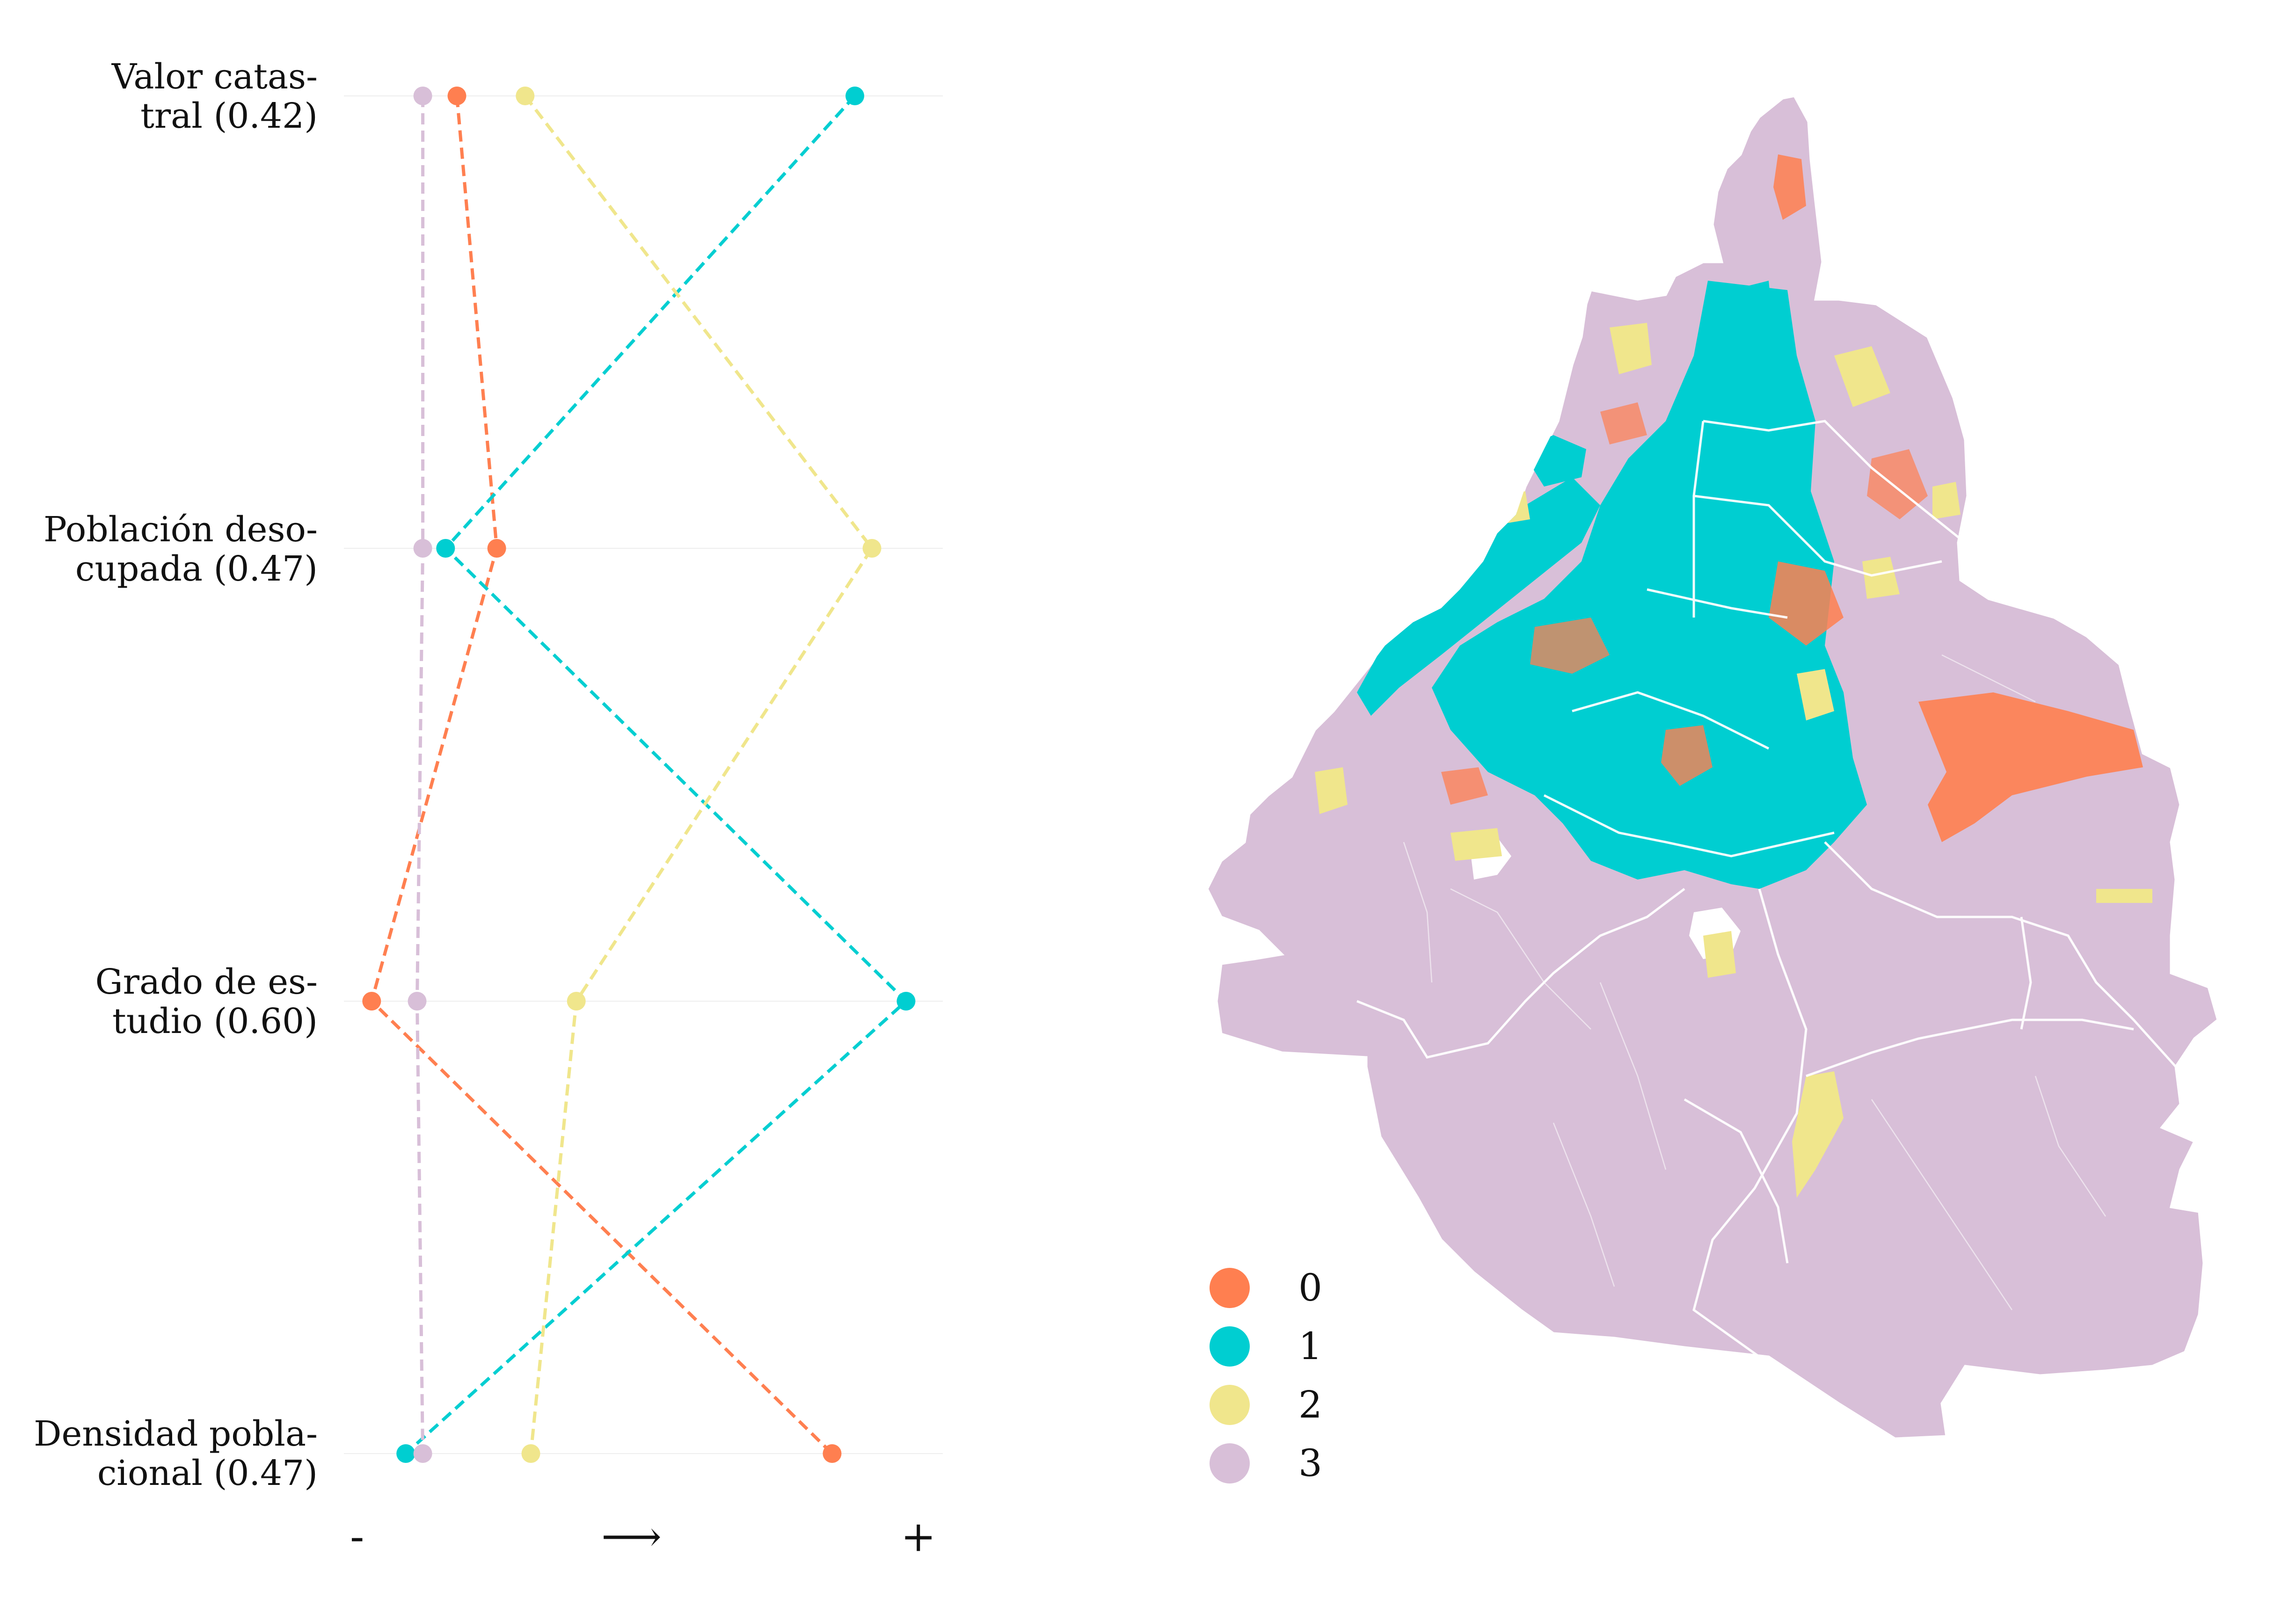 This screenshot has height=1600, width=2296. I want to click on y-label-line2: tral (0.42), so click(229, 116).